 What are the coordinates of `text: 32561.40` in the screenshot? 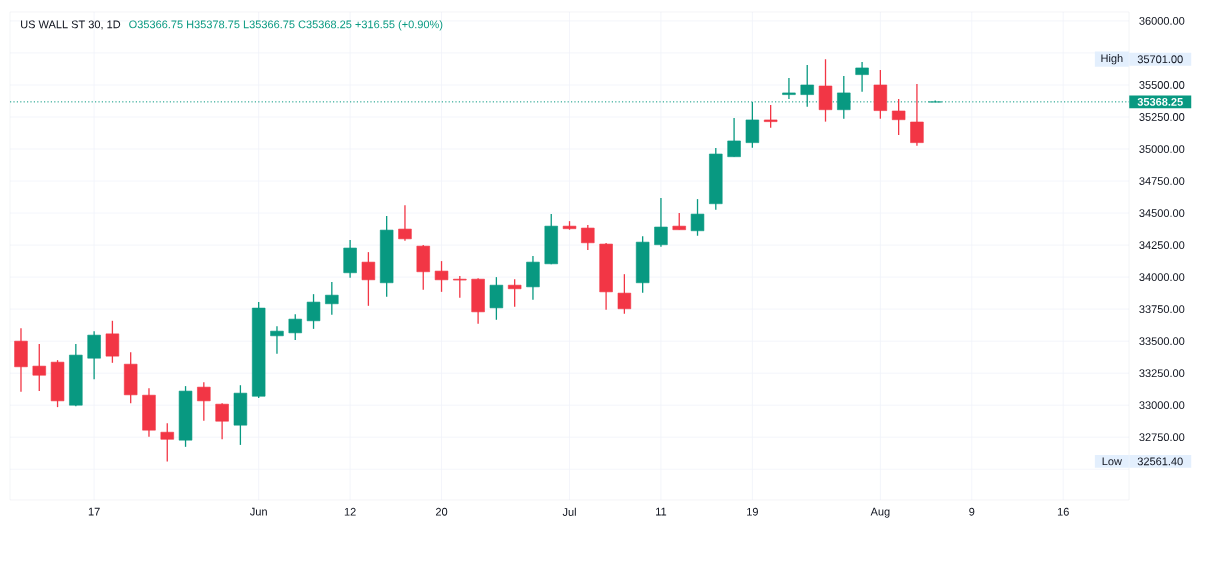 It's located at (1160, 461).